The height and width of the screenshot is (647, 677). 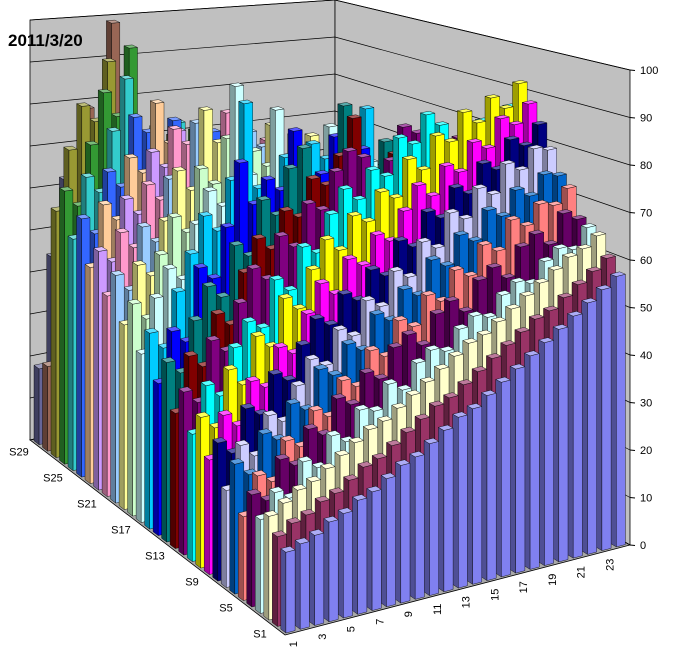 I want to click on y-tick-label: 10, so click(x=646, y=498).